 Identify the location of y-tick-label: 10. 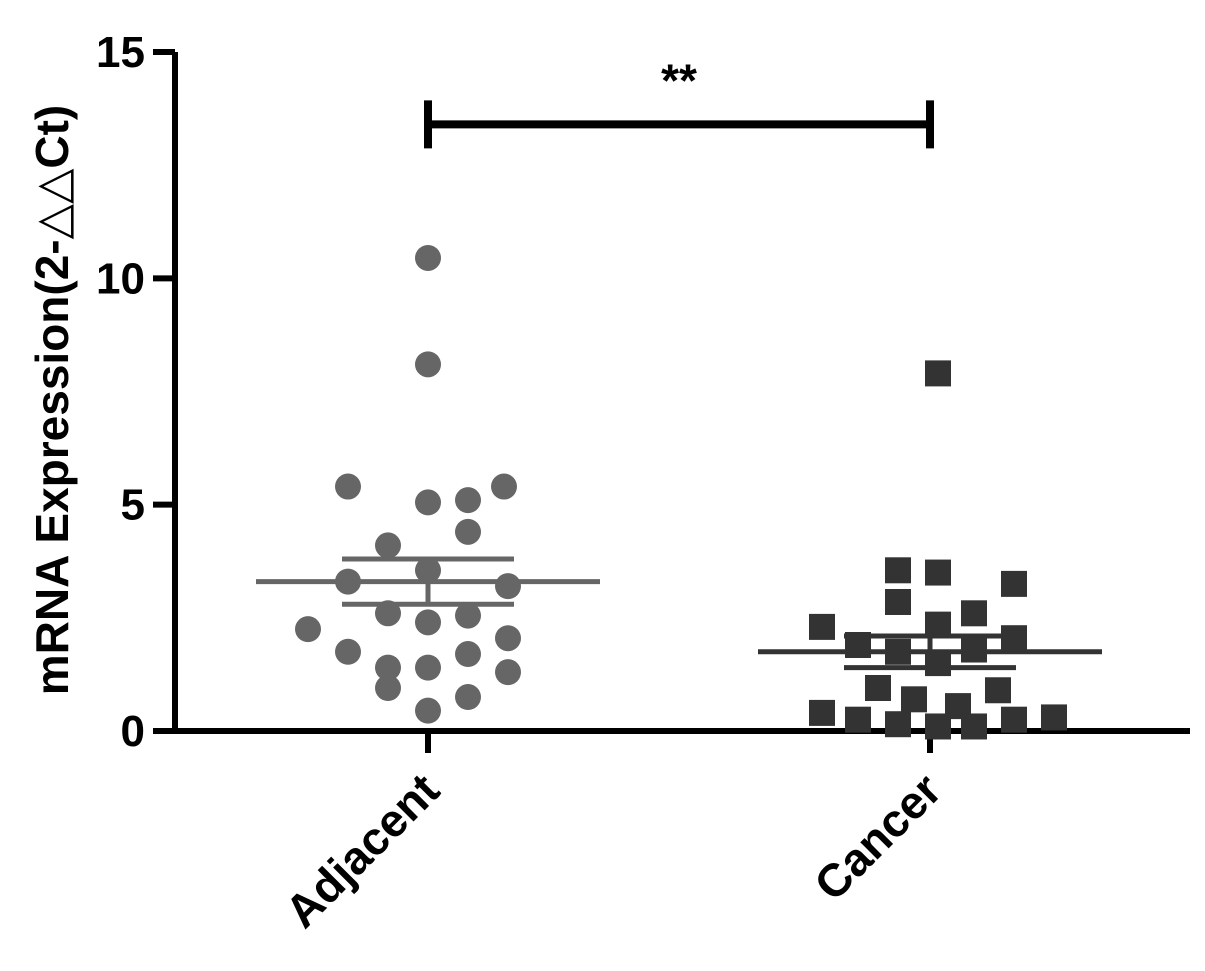
(120, 278).